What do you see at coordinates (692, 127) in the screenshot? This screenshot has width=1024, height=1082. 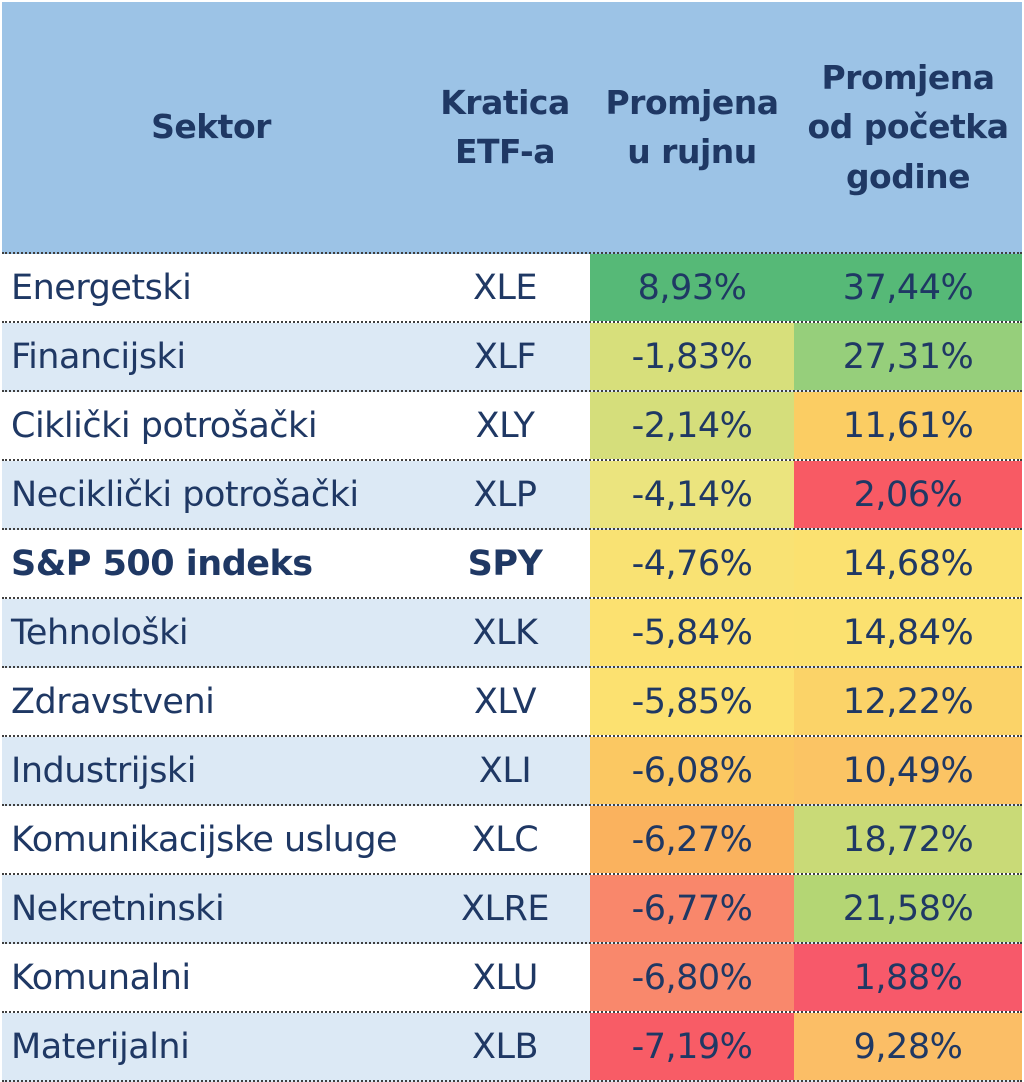 I see `header-september: Promjena u rujnu` at bounding box center [692, 127].